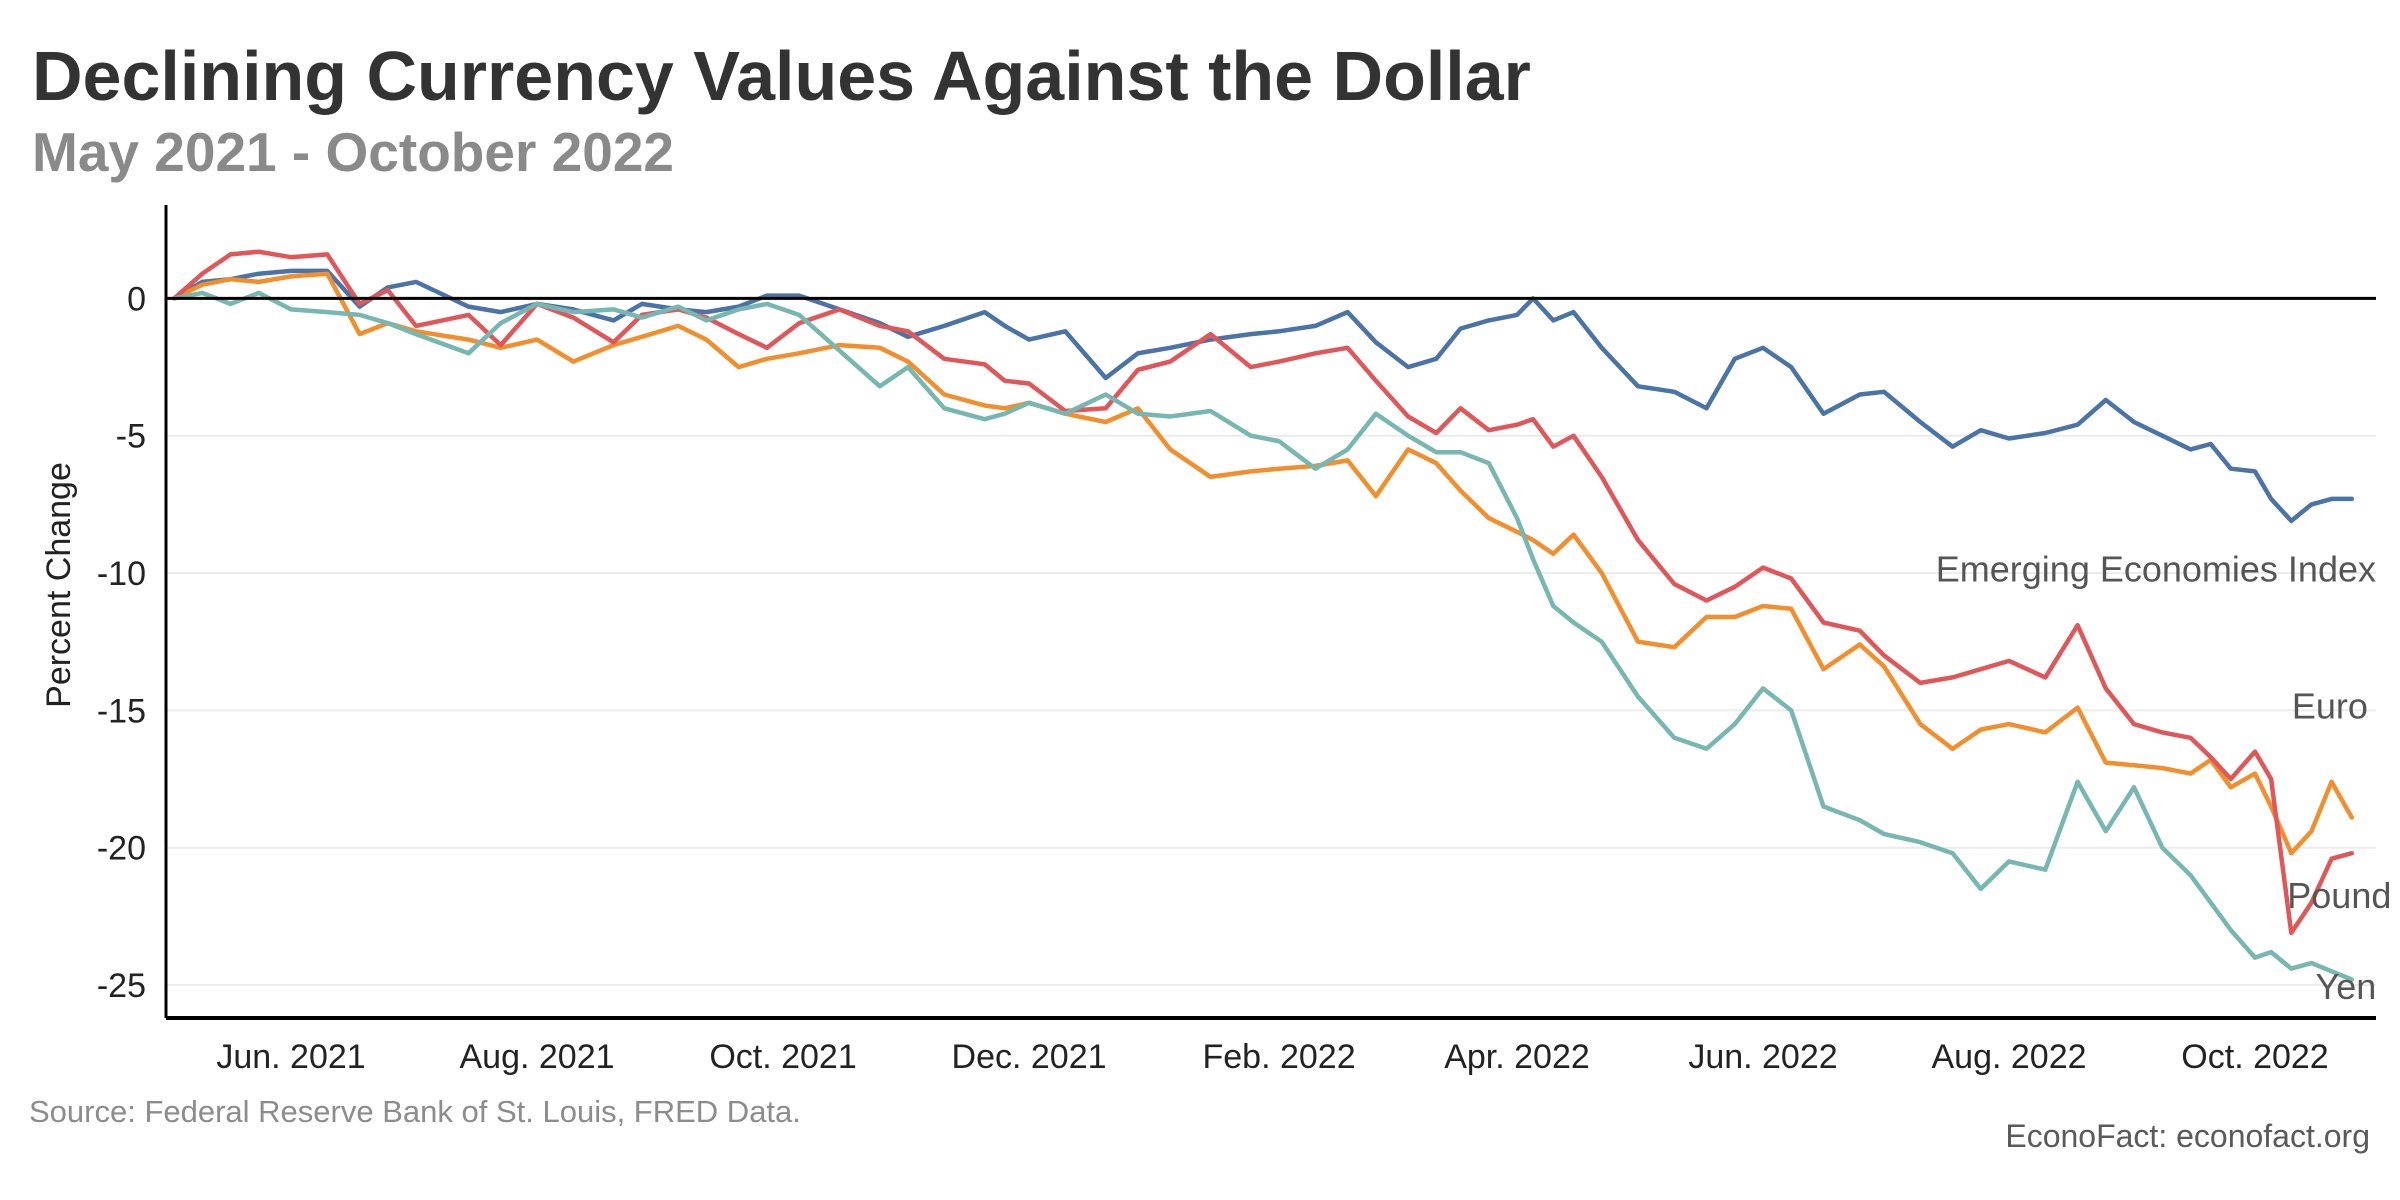 Image resolution: width=2400 pixels, height=1200 pixels. I want to click on x-tick-label: Aug. 2021, so click(537, 1057).